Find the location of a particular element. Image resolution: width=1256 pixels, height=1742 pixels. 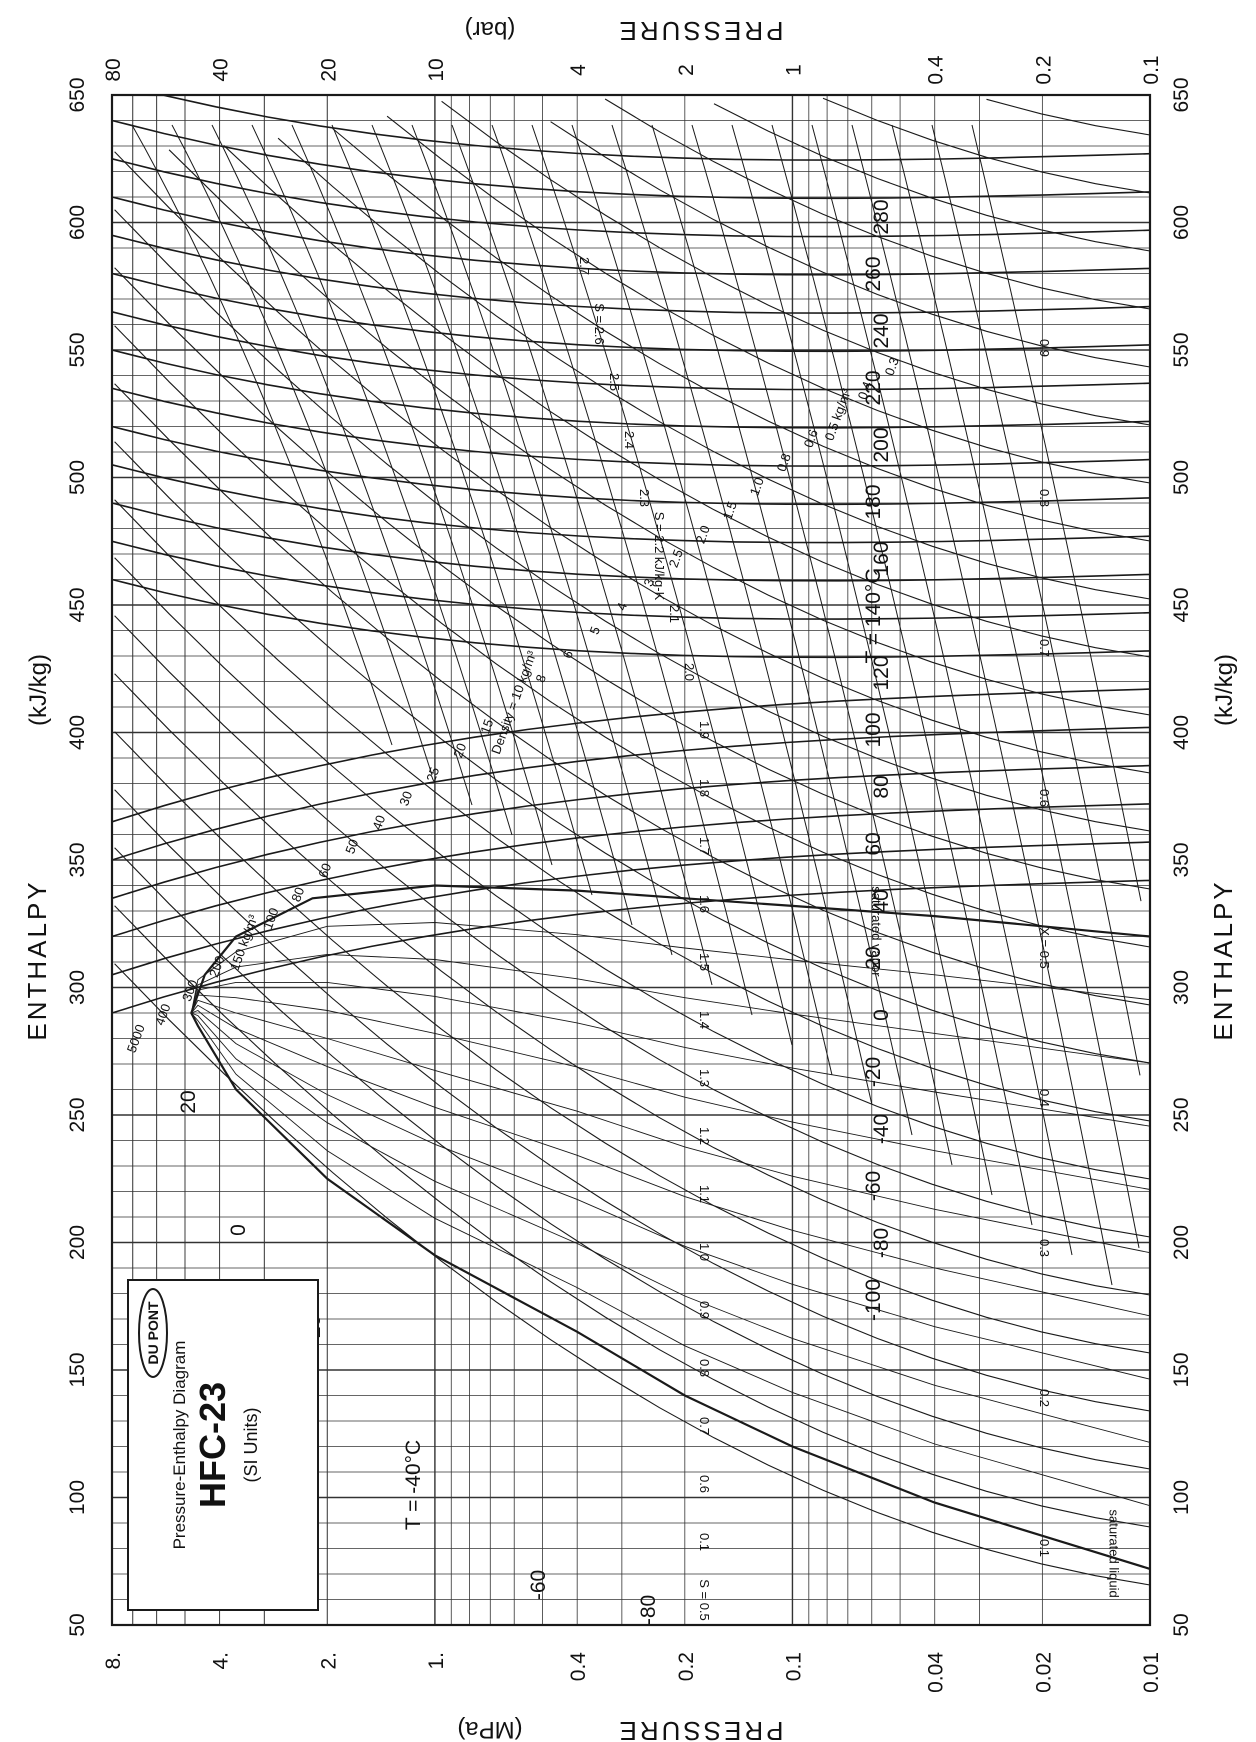

density-label: 15 is located at coordinates (486, 726).